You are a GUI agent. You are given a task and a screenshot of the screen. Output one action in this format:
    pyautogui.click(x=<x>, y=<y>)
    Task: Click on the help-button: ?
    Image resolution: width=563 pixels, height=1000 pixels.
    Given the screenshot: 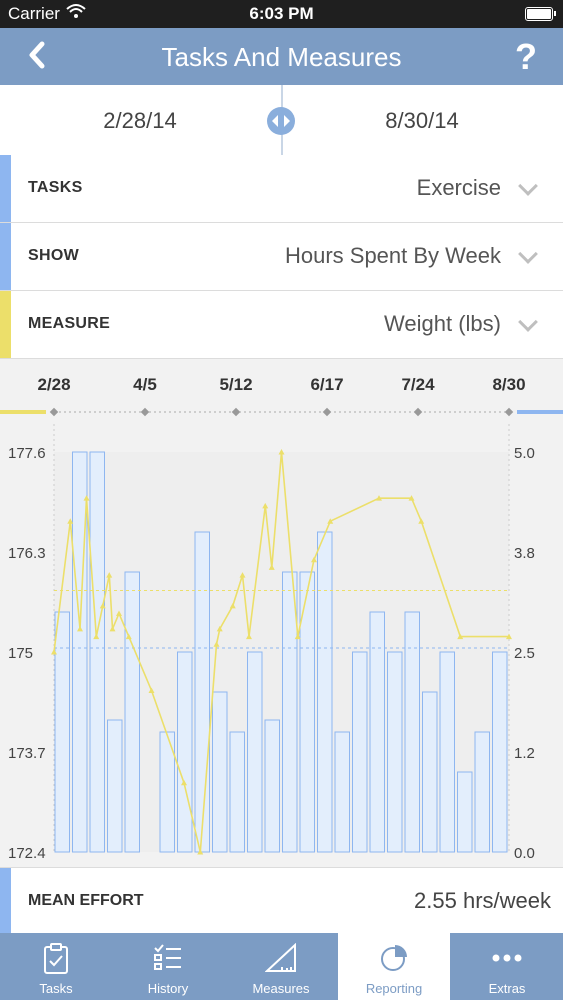 What is the action you would take?
    pyautogui.click(x=526, y=56)
    